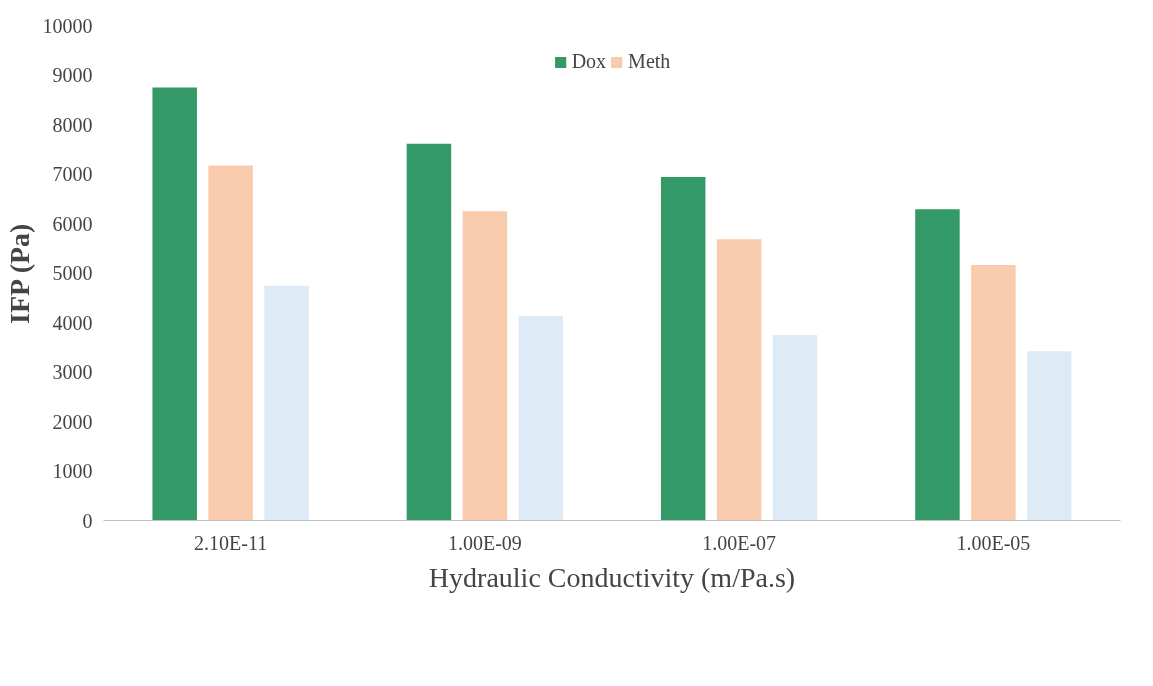 The height and width of the screenshot is (686, 1153). Describe the element at coordinates (649, 61) in the screenshot. I see `legend-label: Meth` at that location.